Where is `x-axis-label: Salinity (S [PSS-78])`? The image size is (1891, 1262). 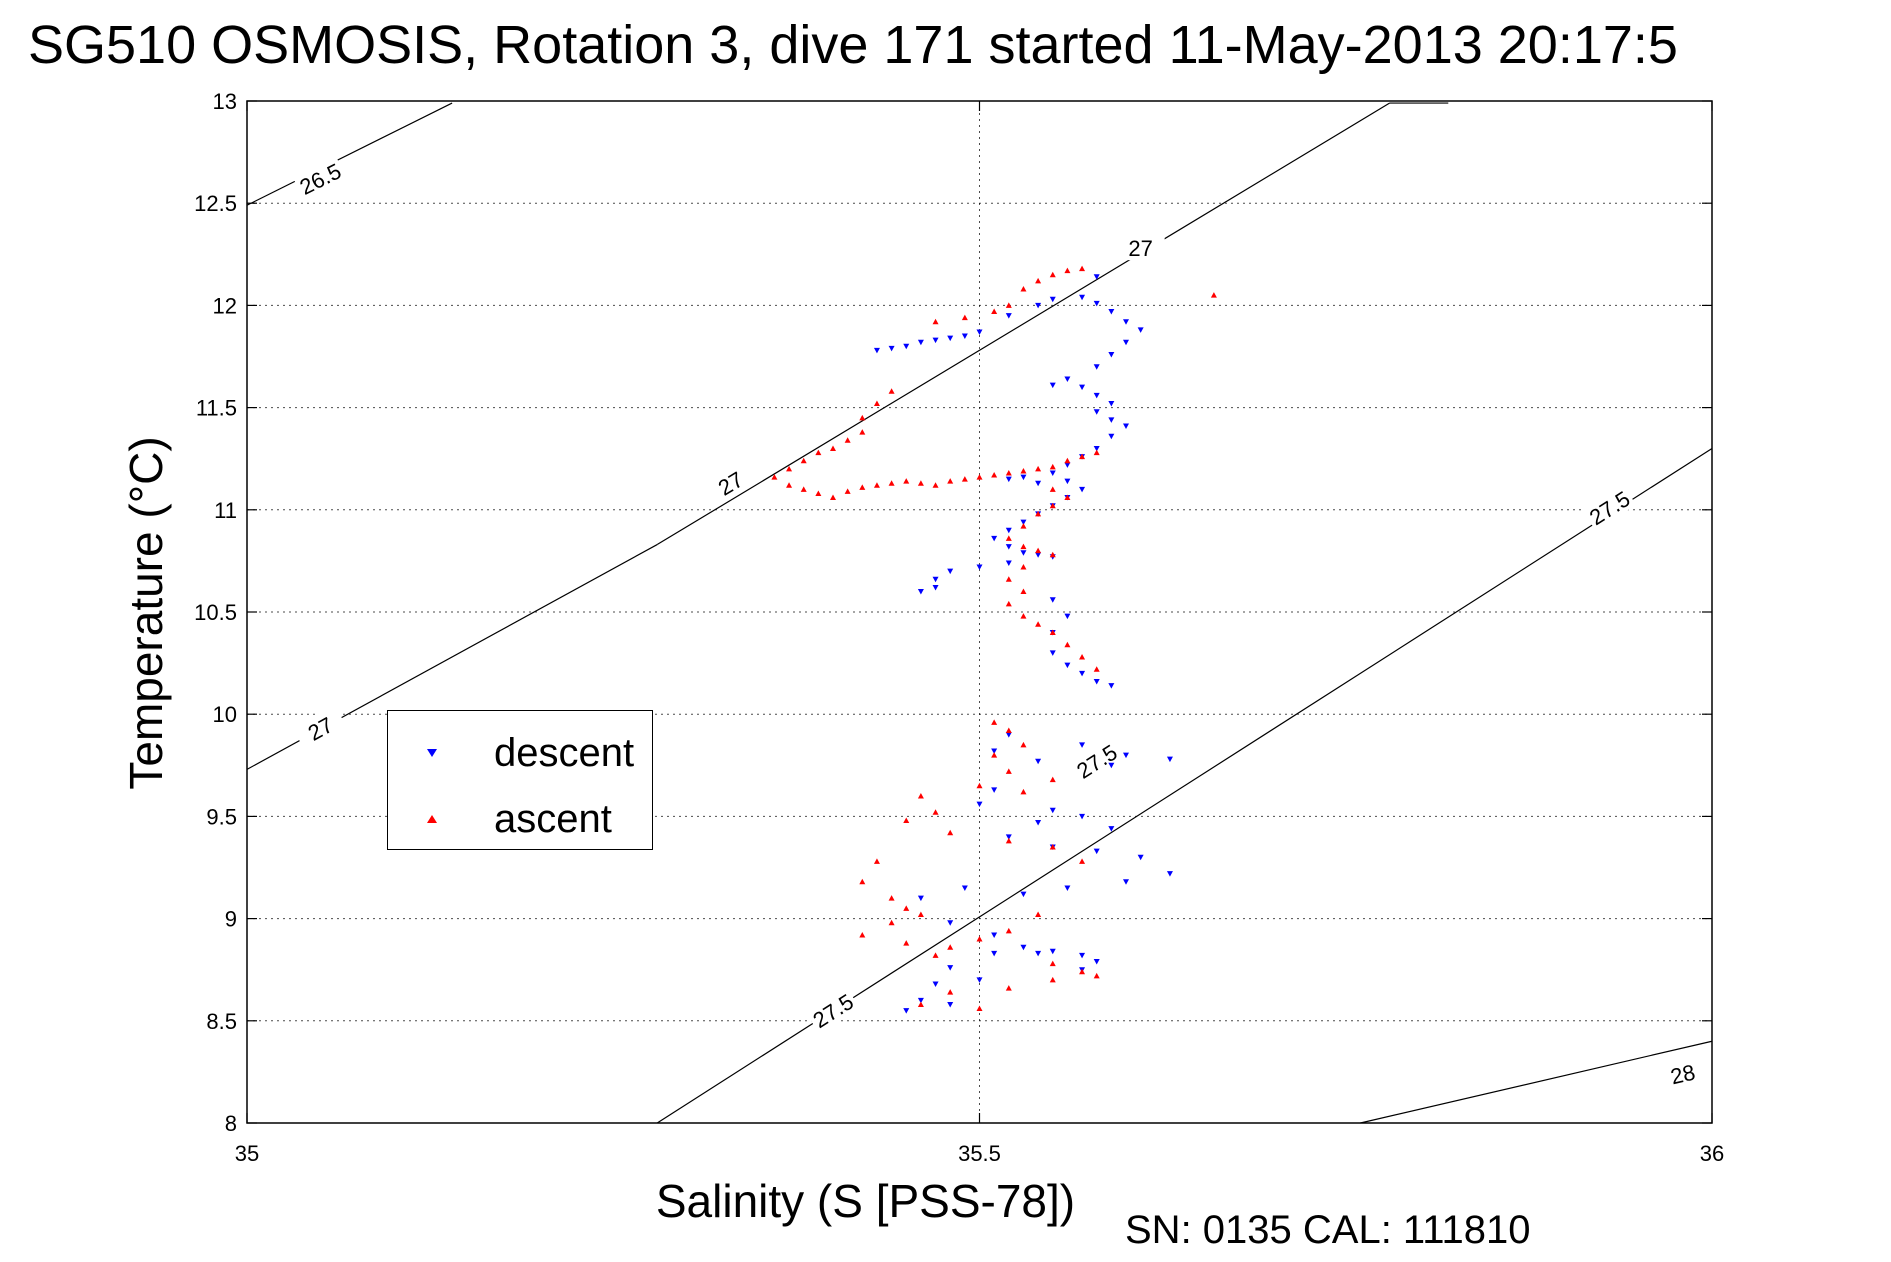
x-axis-label: Salinity (S [PSS-78]) is located at coordinates (865, 1201).